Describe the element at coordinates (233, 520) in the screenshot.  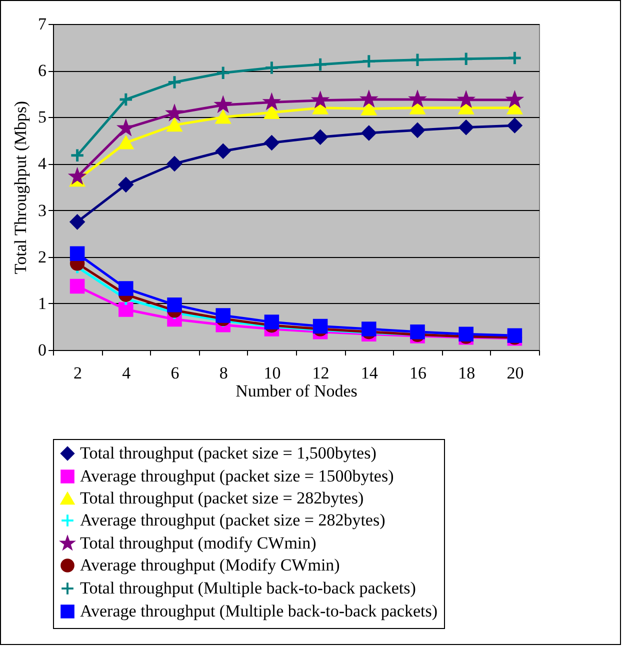
I see `legend-label: Average throughput (packet size = 282bytes)` at that location.